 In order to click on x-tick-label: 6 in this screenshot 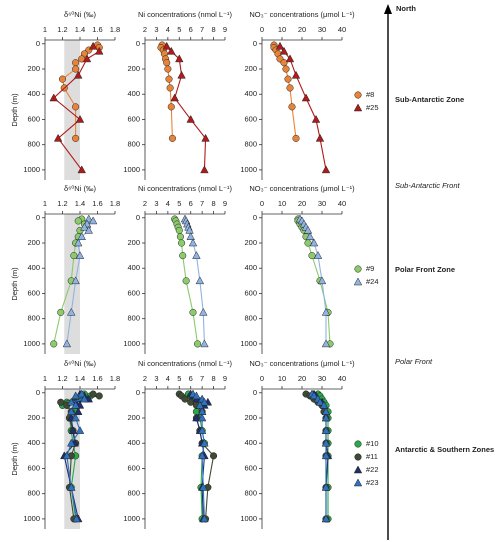, I will do `click(191, 378)`.